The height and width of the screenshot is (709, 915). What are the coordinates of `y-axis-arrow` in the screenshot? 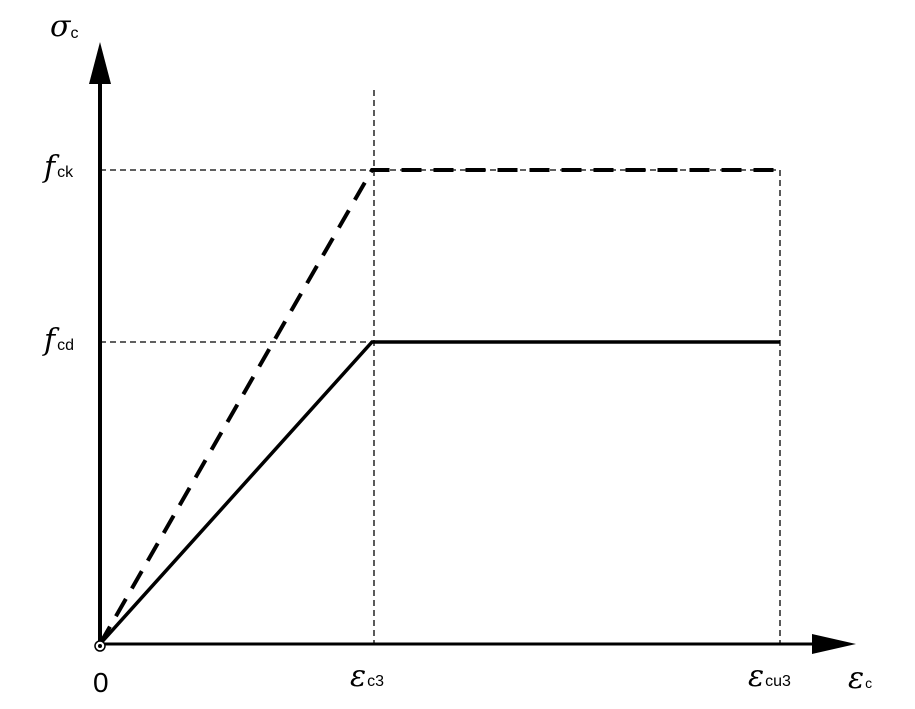 It's located at (100, 63).